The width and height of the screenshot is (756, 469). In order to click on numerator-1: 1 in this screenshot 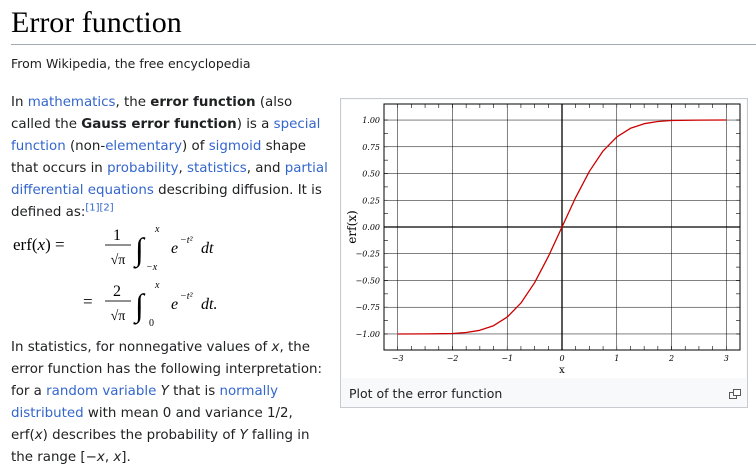, I will do `click(117, 235)`.